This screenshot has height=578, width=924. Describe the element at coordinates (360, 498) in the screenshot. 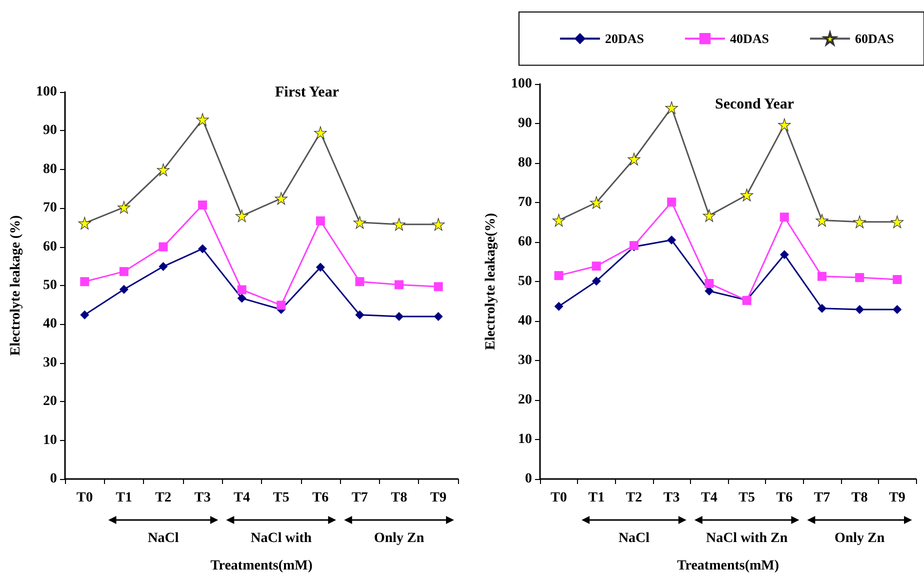

I see `x-tick-label: T7` at that location.